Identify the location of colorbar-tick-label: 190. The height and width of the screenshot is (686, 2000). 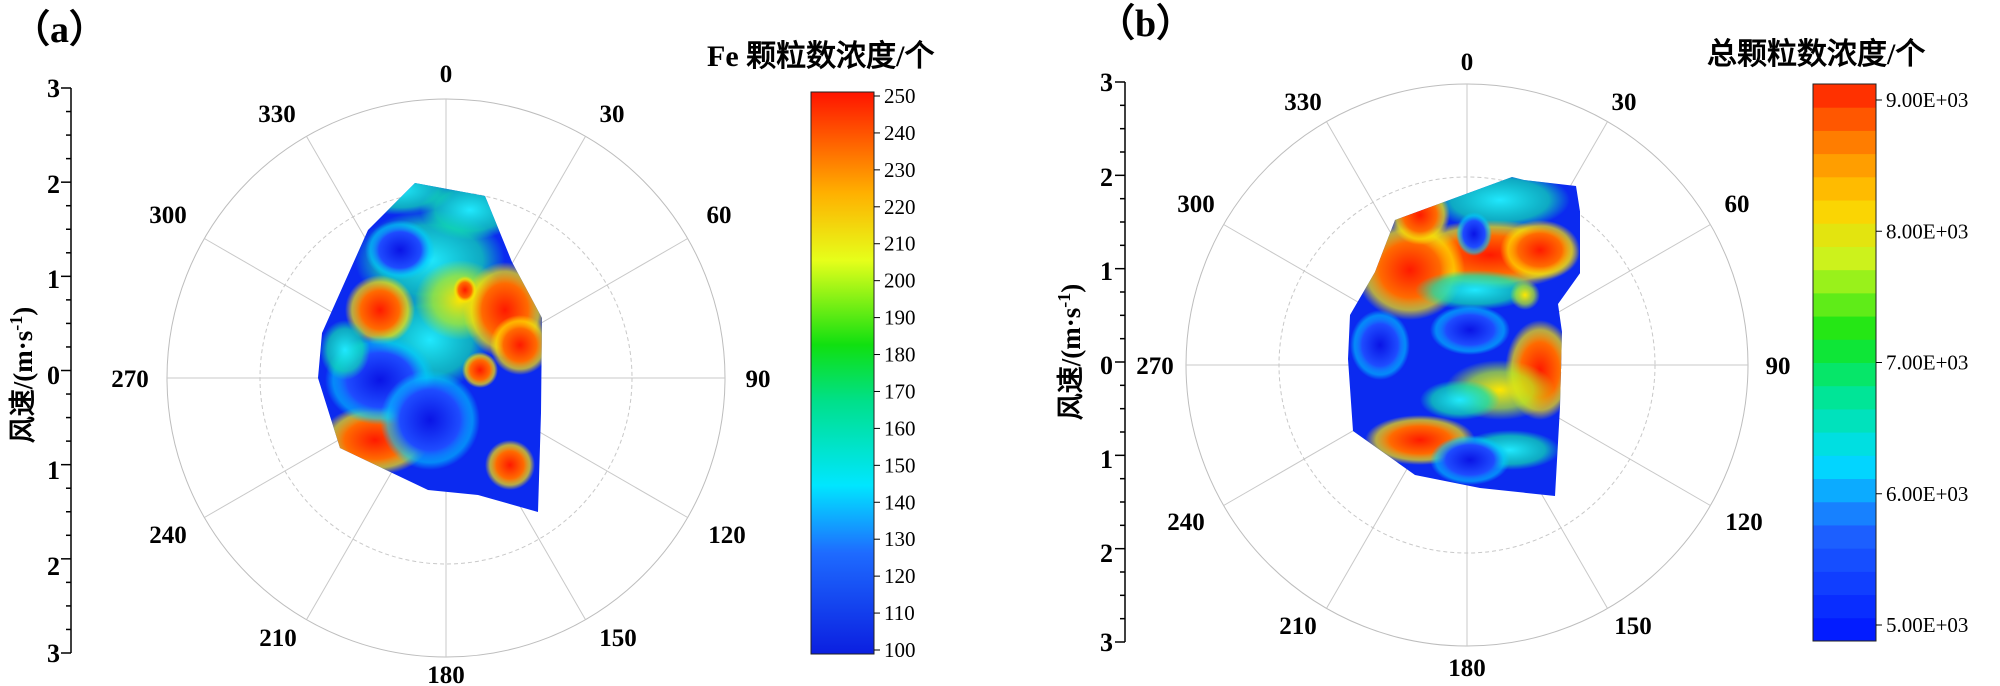
(900, 318).